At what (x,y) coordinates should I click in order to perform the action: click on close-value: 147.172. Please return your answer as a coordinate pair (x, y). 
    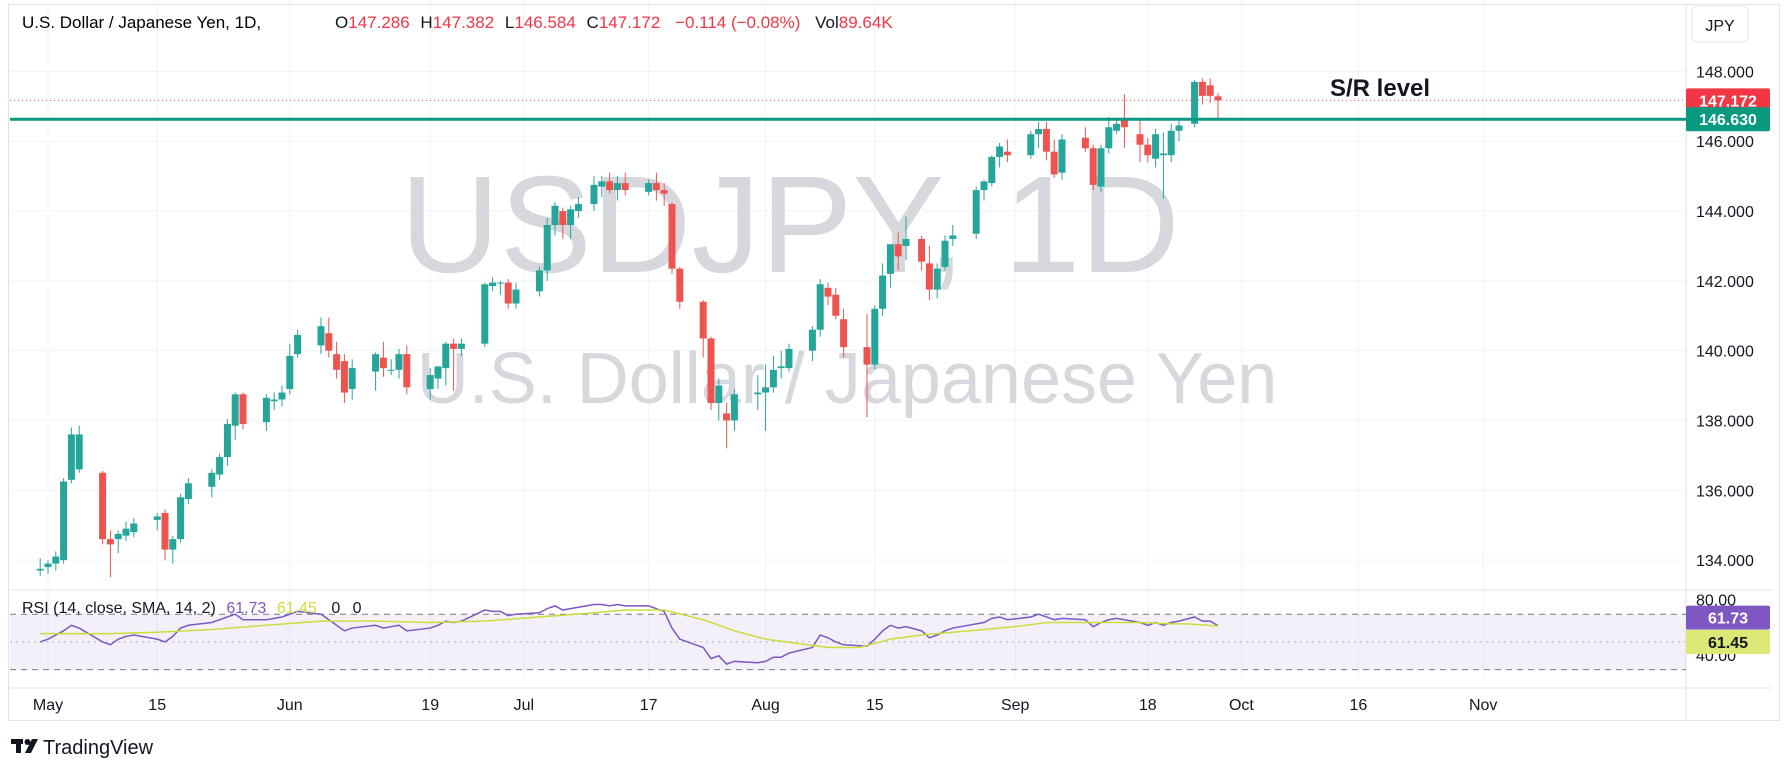
    Looking at the image, I should click on (629, 22).